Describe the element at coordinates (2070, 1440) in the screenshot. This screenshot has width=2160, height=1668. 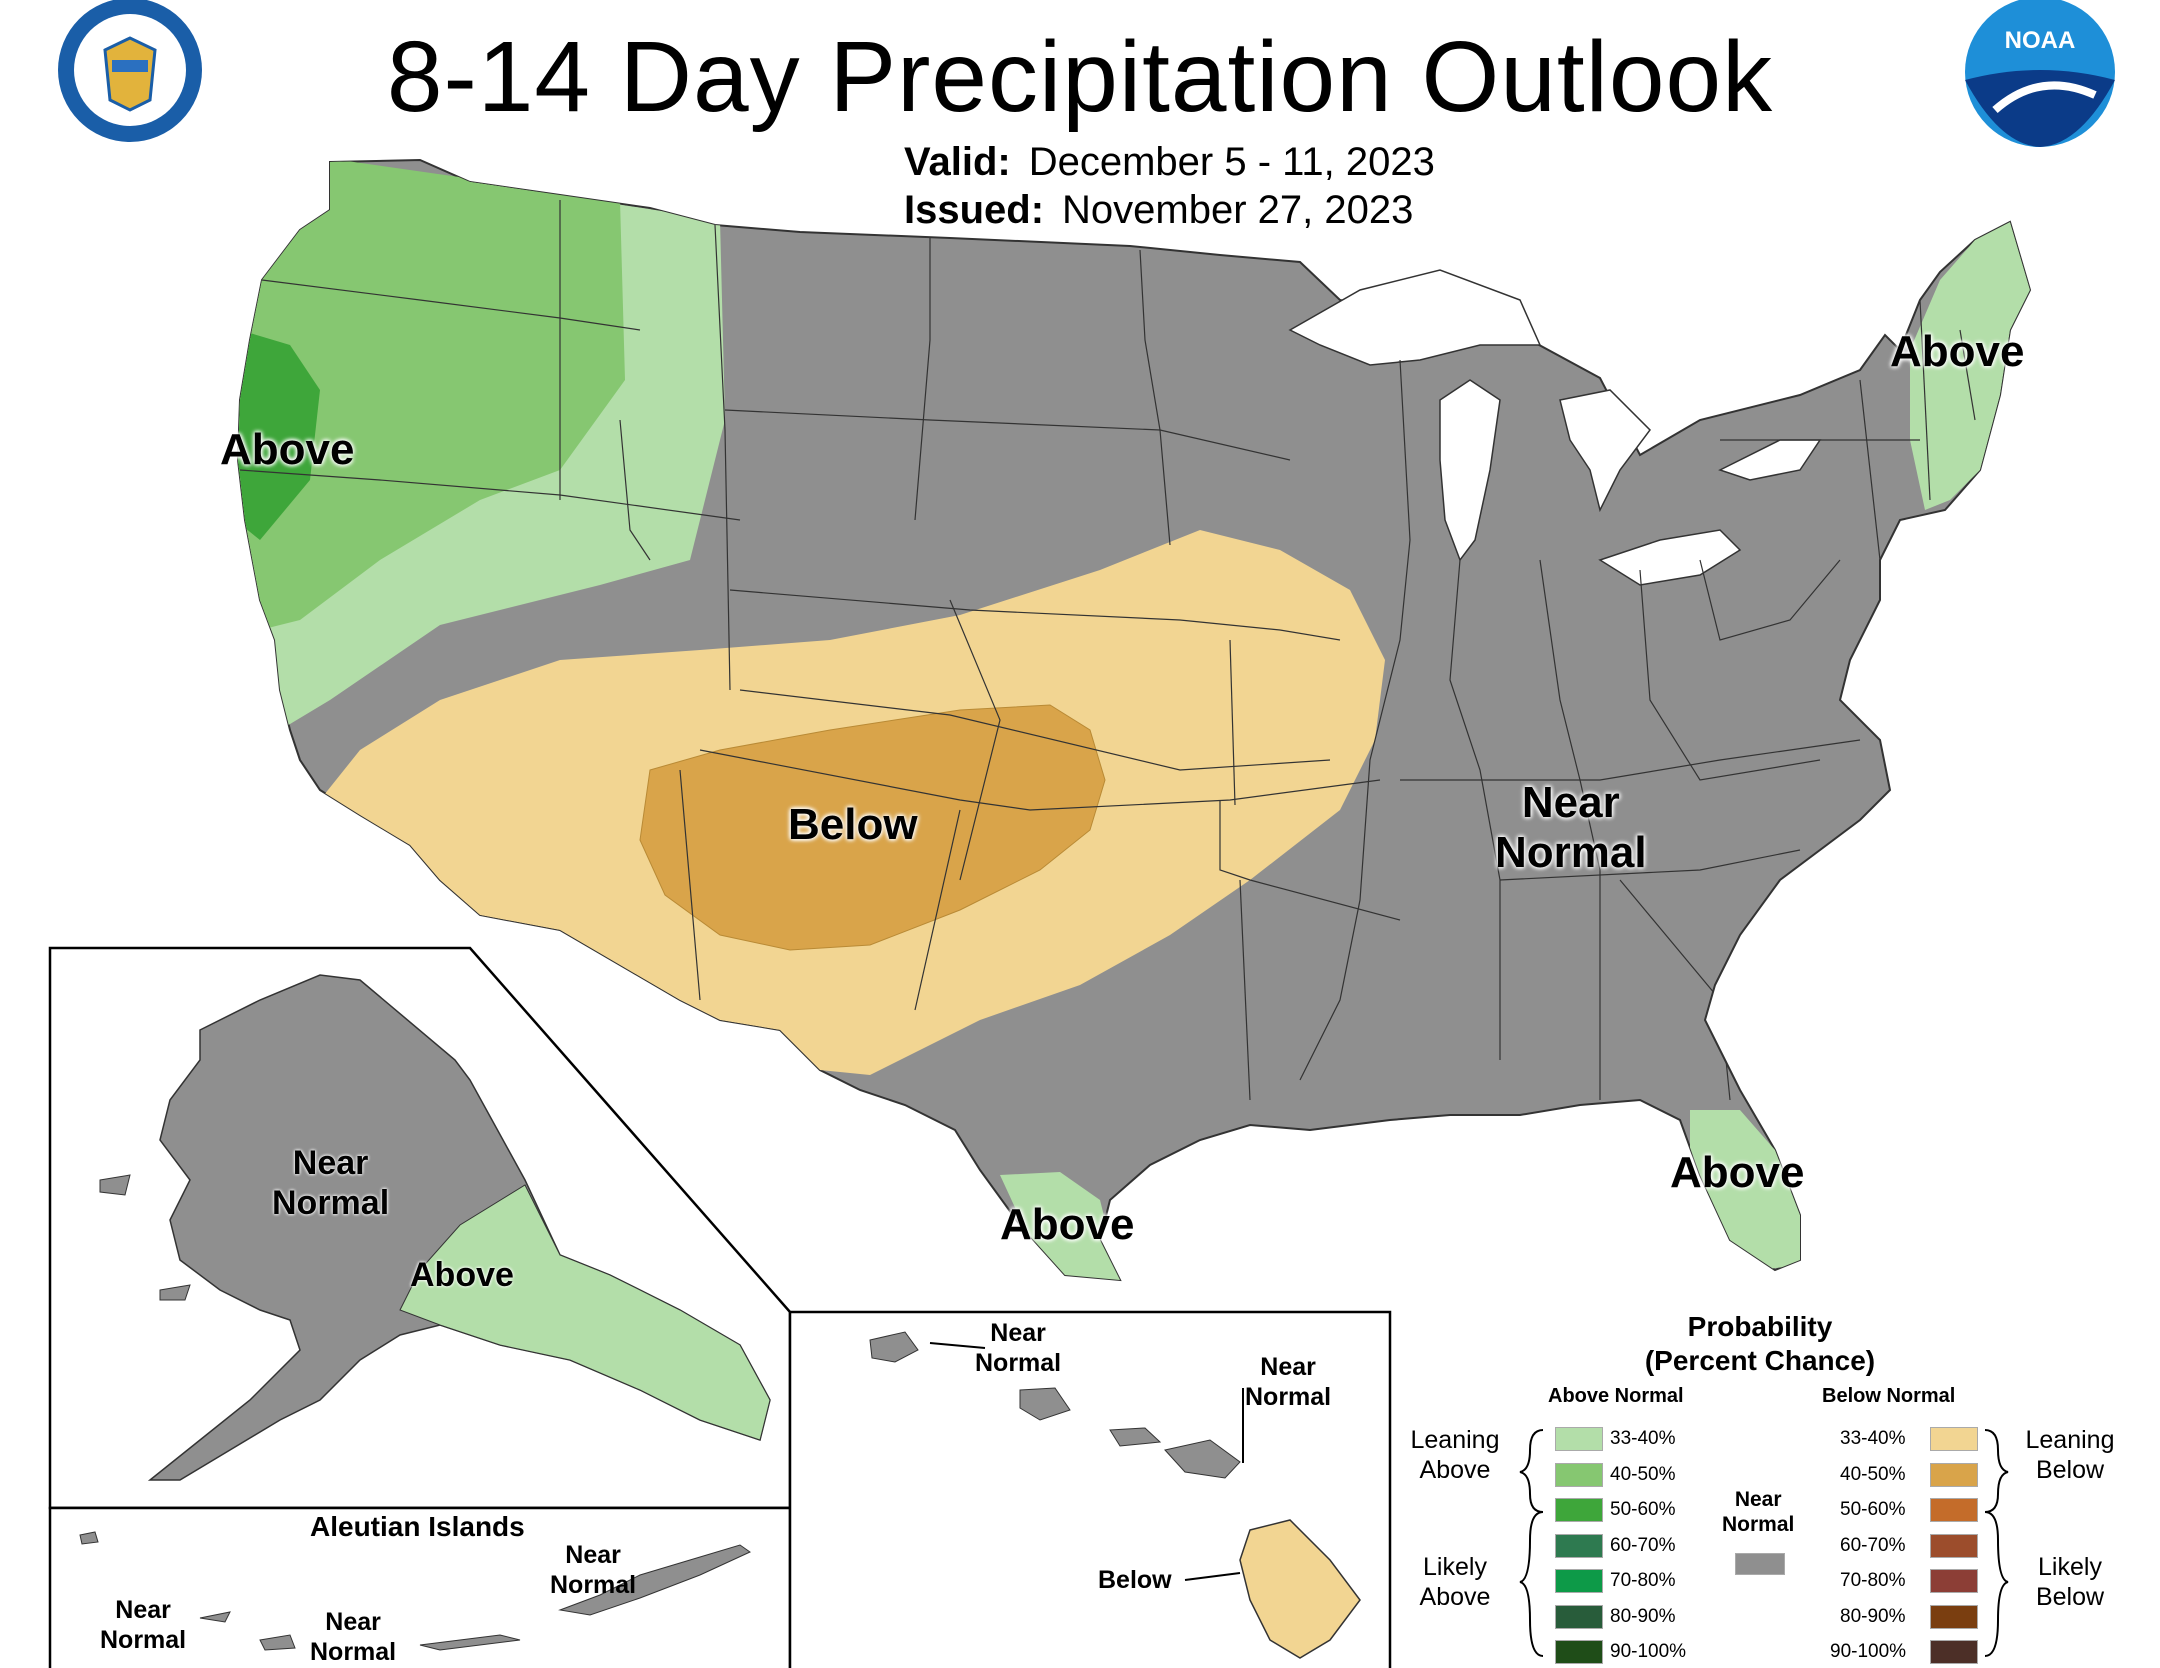
I see `leaning-below-line1: Leaning` at that location.